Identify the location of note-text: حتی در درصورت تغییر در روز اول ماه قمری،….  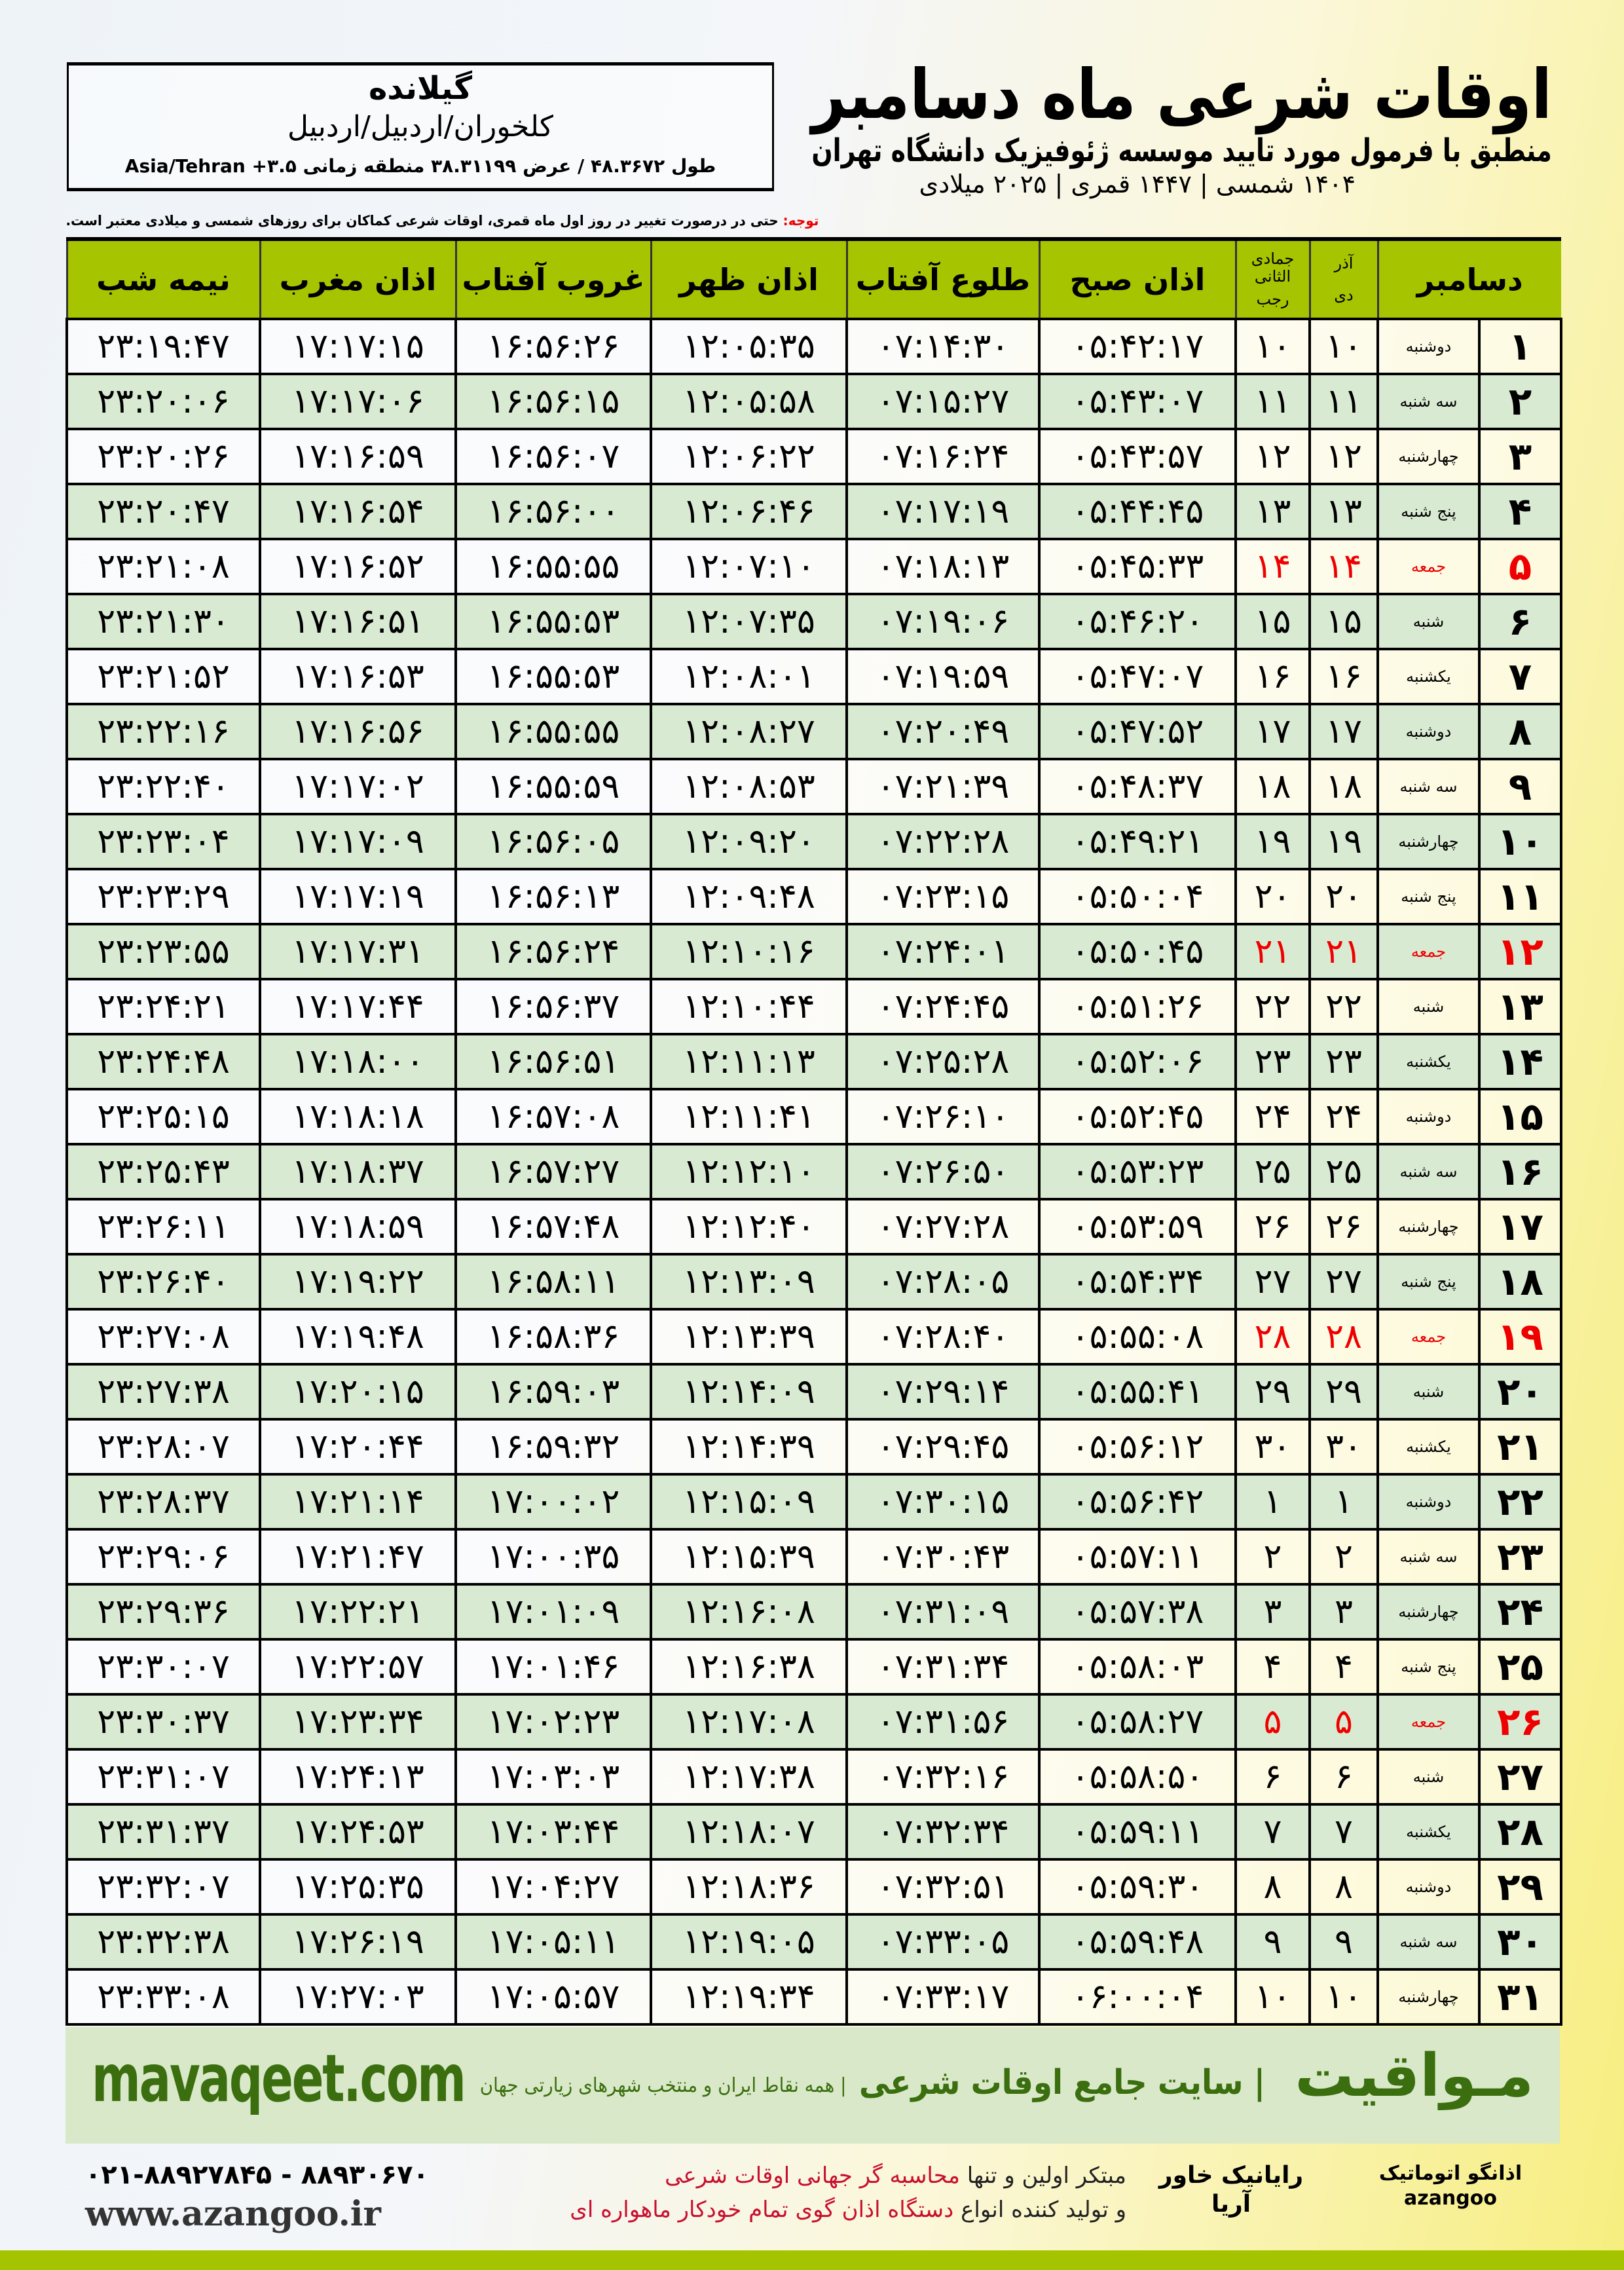
(424, 221).